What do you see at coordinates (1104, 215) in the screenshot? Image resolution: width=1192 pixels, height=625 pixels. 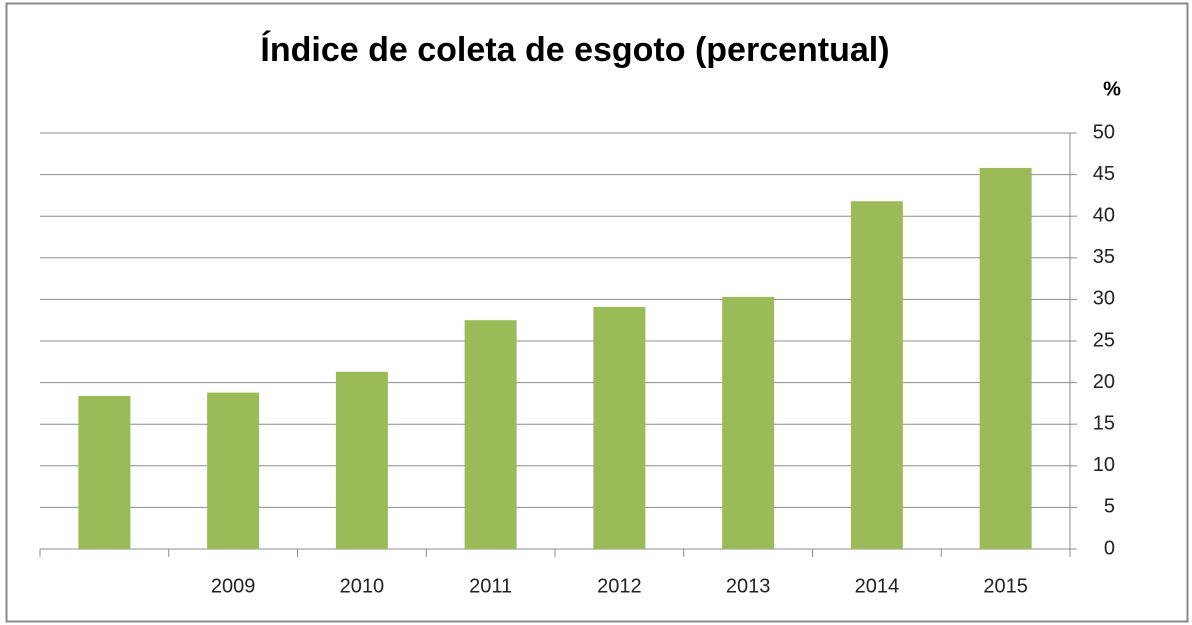 I see `y-tick-label: 40` at bounding box center [1104, 215].